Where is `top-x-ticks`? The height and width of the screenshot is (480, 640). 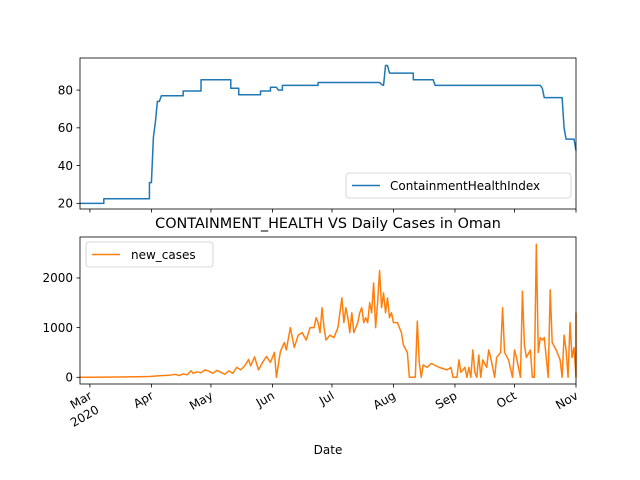 top-x-ticks is located at coordinates (333, 211).